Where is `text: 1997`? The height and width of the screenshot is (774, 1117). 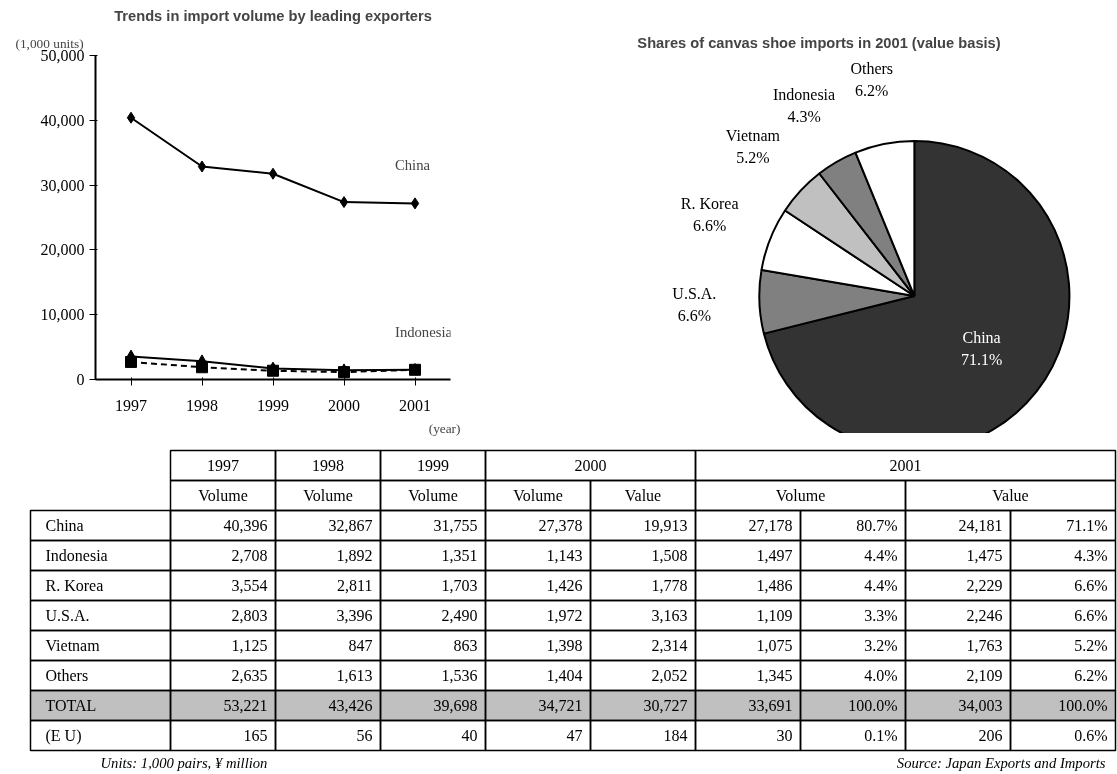 text: 1997 is located at coordinates (223, 465).